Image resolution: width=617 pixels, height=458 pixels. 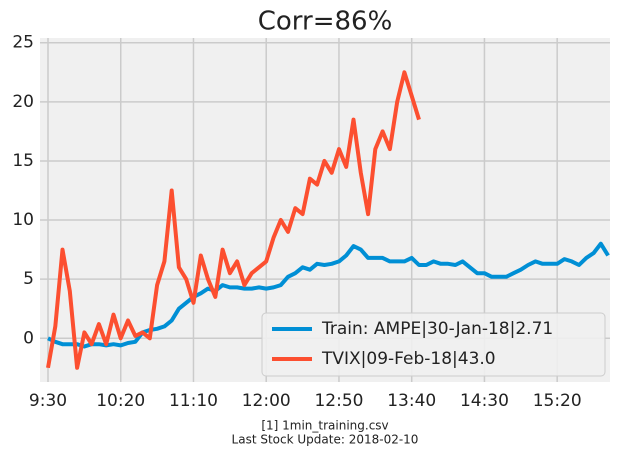 What do you see at coordinates (23, 161) in the screenshot?
I see `y-tick-label: 15` at bounding box center [23, 161].